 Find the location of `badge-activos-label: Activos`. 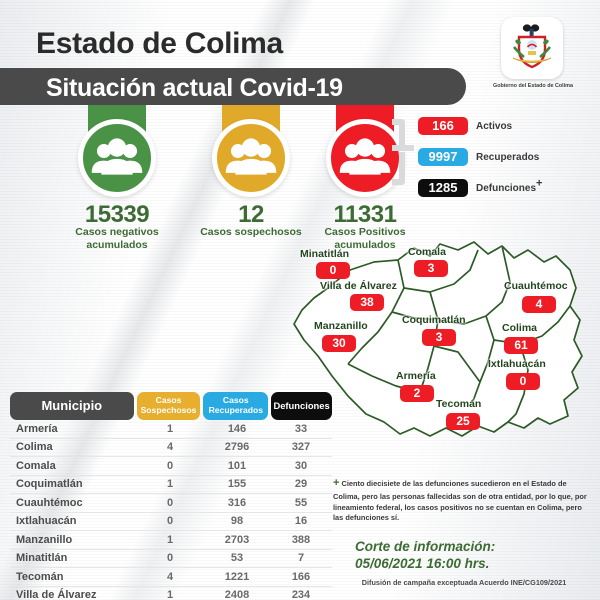

badge-activos-label: Activos is located at coordinates (494, 126).